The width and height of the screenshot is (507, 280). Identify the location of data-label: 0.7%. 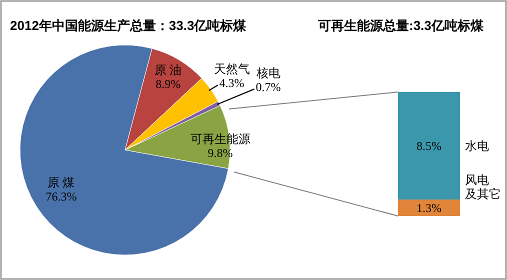
(268, 87).